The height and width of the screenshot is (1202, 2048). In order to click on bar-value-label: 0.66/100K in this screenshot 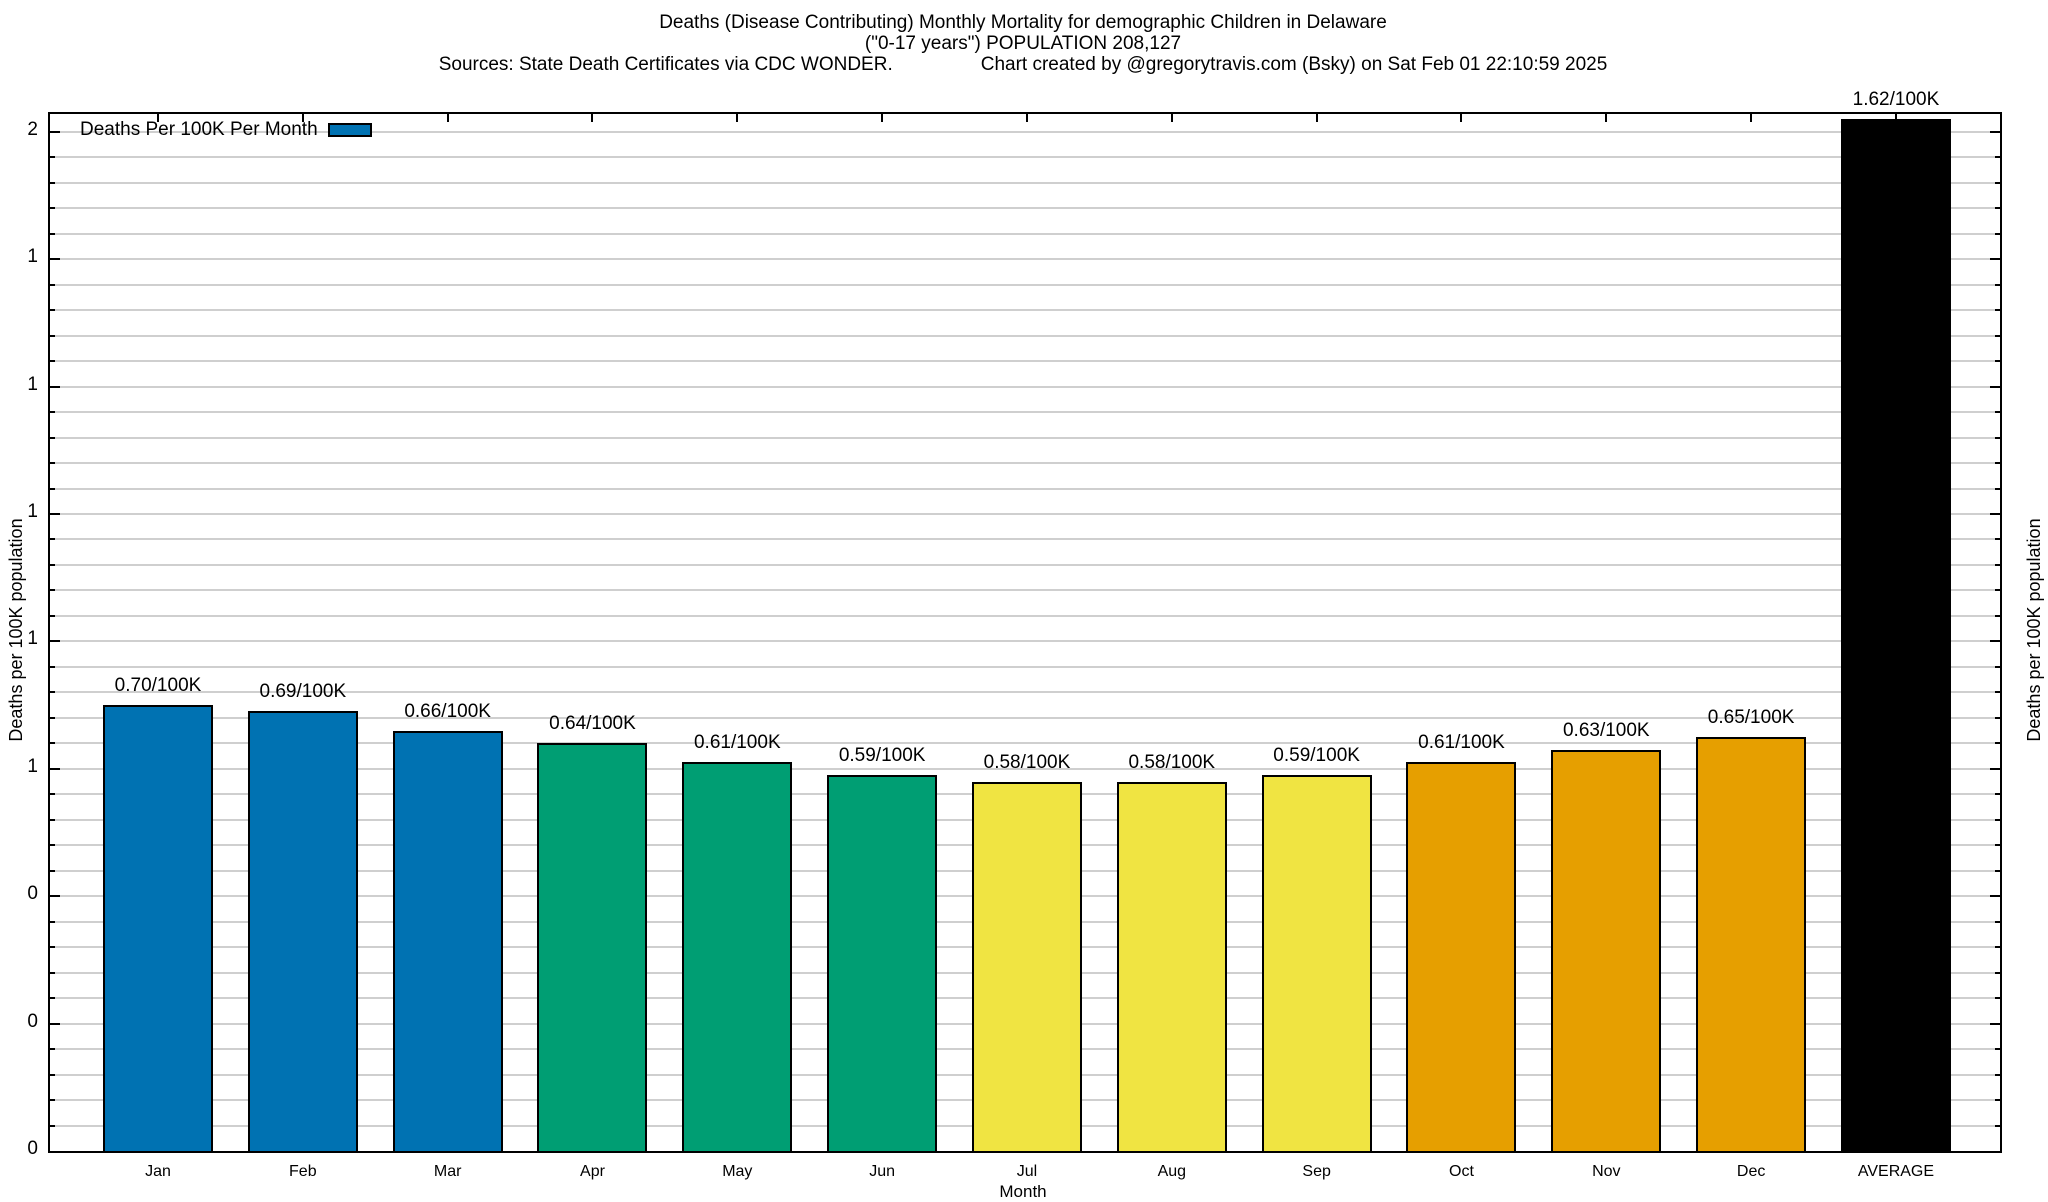, I will do `click(447, 711)`.